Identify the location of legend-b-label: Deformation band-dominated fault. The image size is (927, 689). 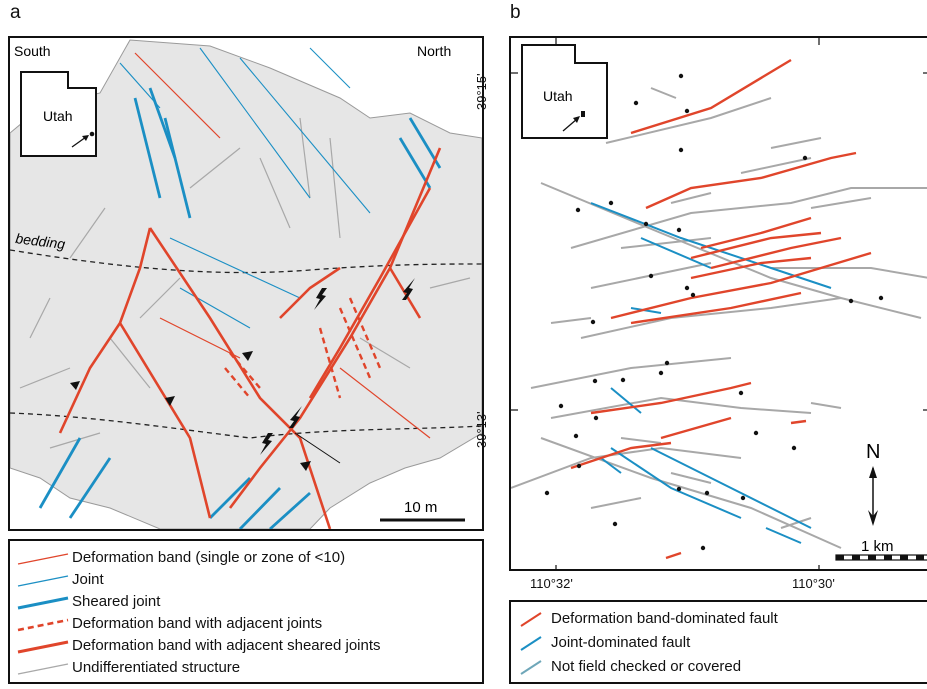
(664, 618).